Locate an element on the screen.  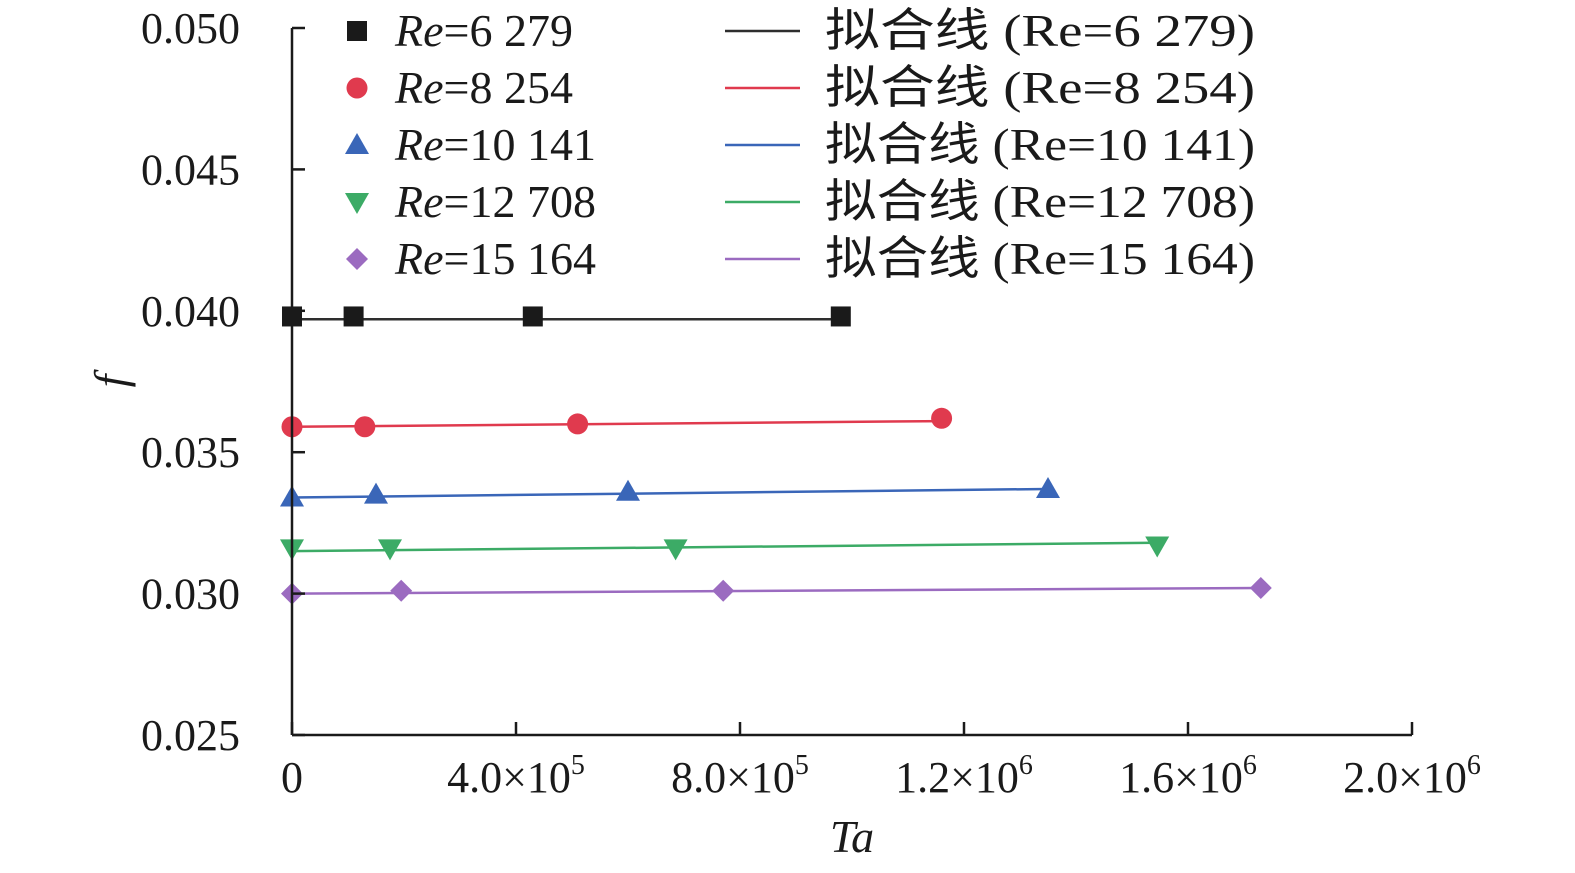
x-tick-mantissa: 8.0×10 is located at coordinates (733, 777).